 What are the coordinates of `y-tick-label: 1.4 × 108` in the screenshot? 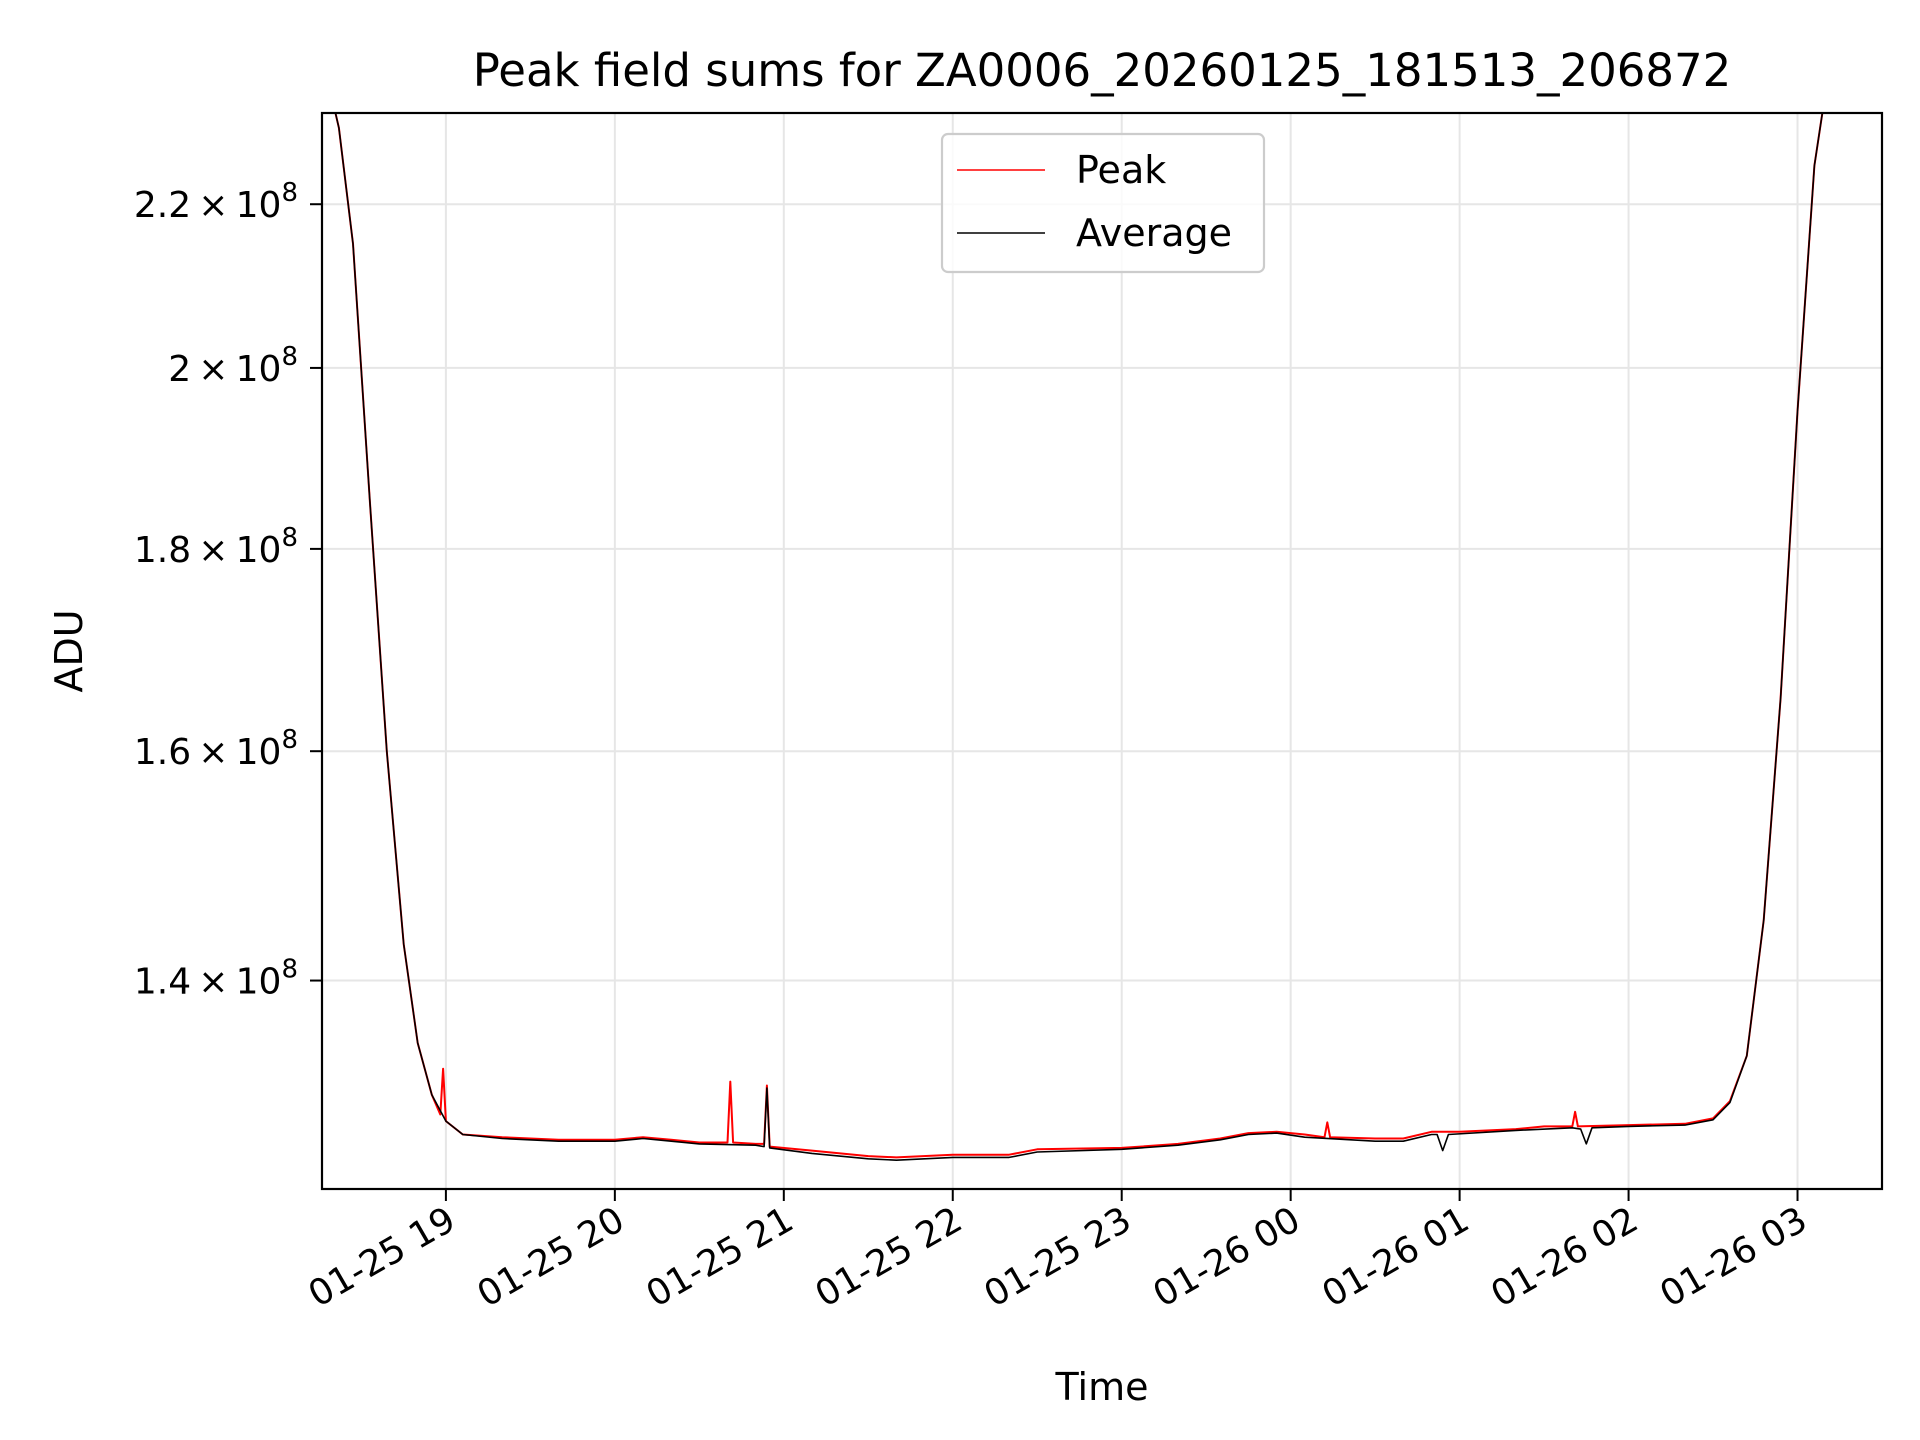 It's located at (216, 979).